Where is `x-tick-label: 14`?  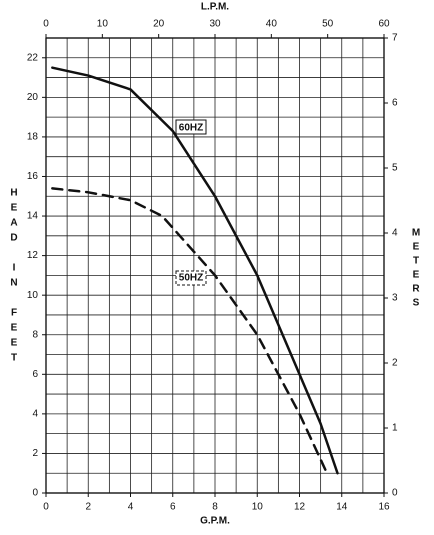 x-tick-label: 14 is located at coordinates (342, 507).